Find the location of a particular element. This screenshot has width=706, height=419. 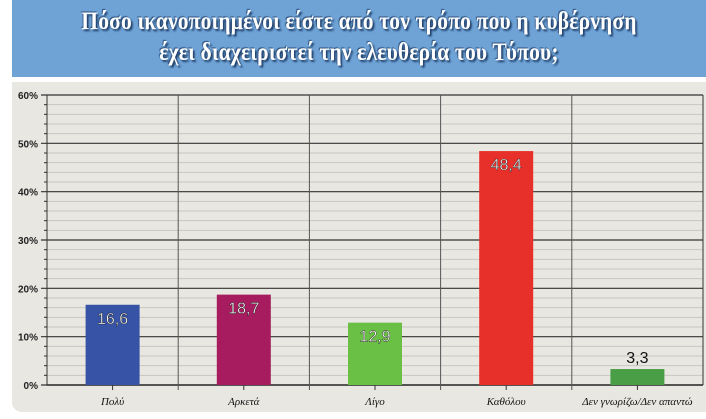

value-label: 48,4 is located at coordinates (506, 165).